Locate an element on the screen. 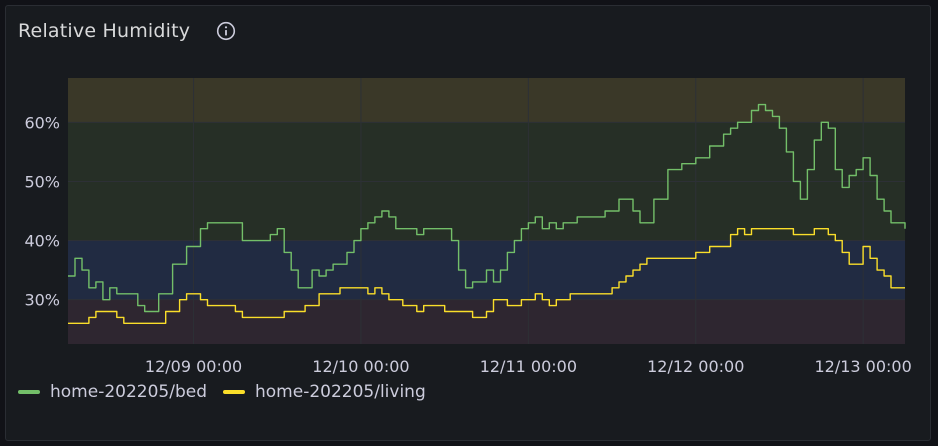 This screenshot has height=446, width=938. x-tick-label: 12/10 00:00 is located at coordinates (360, 366).